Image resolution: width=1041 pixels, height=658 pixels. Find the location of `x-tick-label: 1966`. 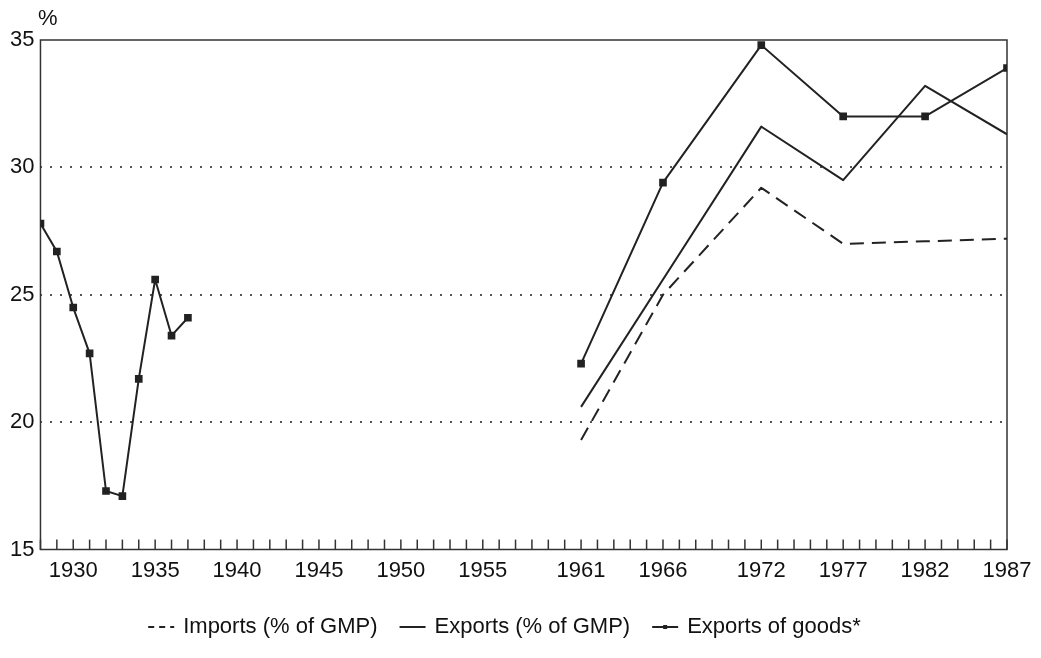

x-tick-label: 1966 is located at coordinates (663, 569).